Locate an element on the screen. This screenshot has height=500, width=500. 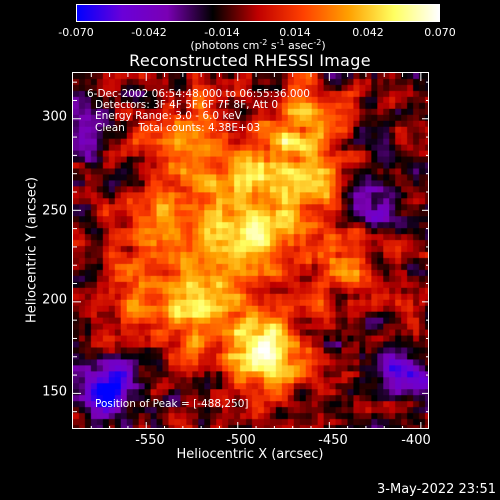
x-tick-label: -450 is located at coordinates (333, 440).